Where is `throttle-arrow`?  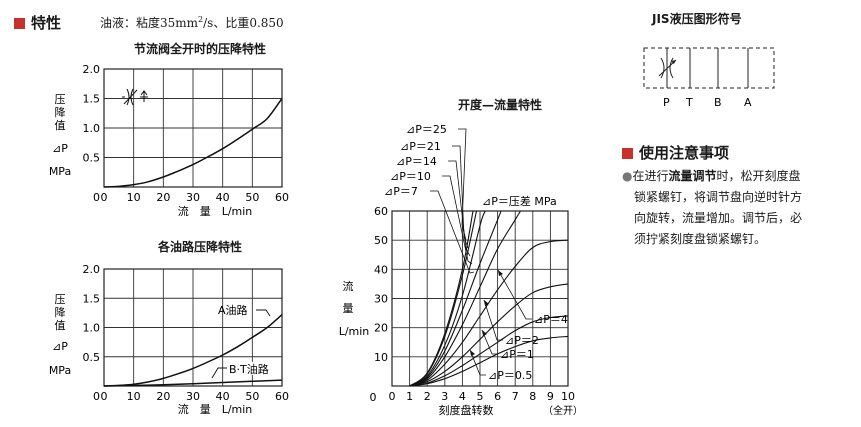
throttle-arrow is located at coordinates (130, 97).